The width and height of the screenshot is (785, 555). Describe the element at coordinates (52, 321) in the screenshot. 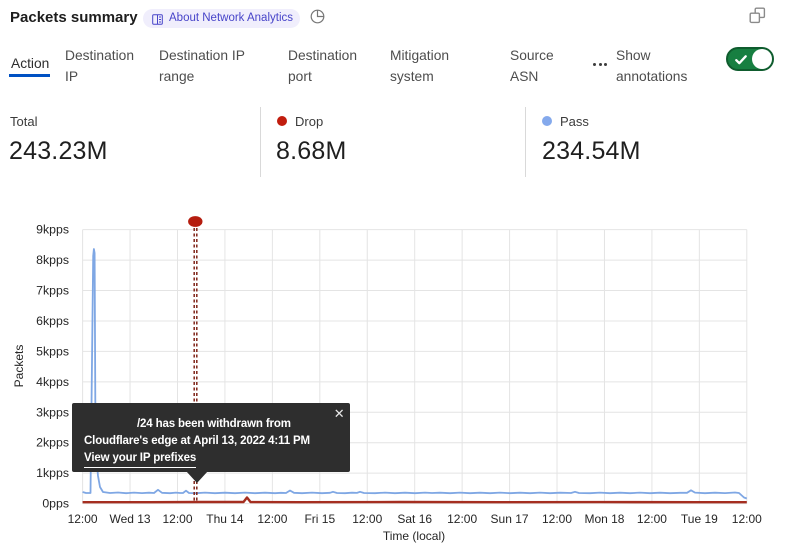

I see `svg-text: 6kpps` at that location.